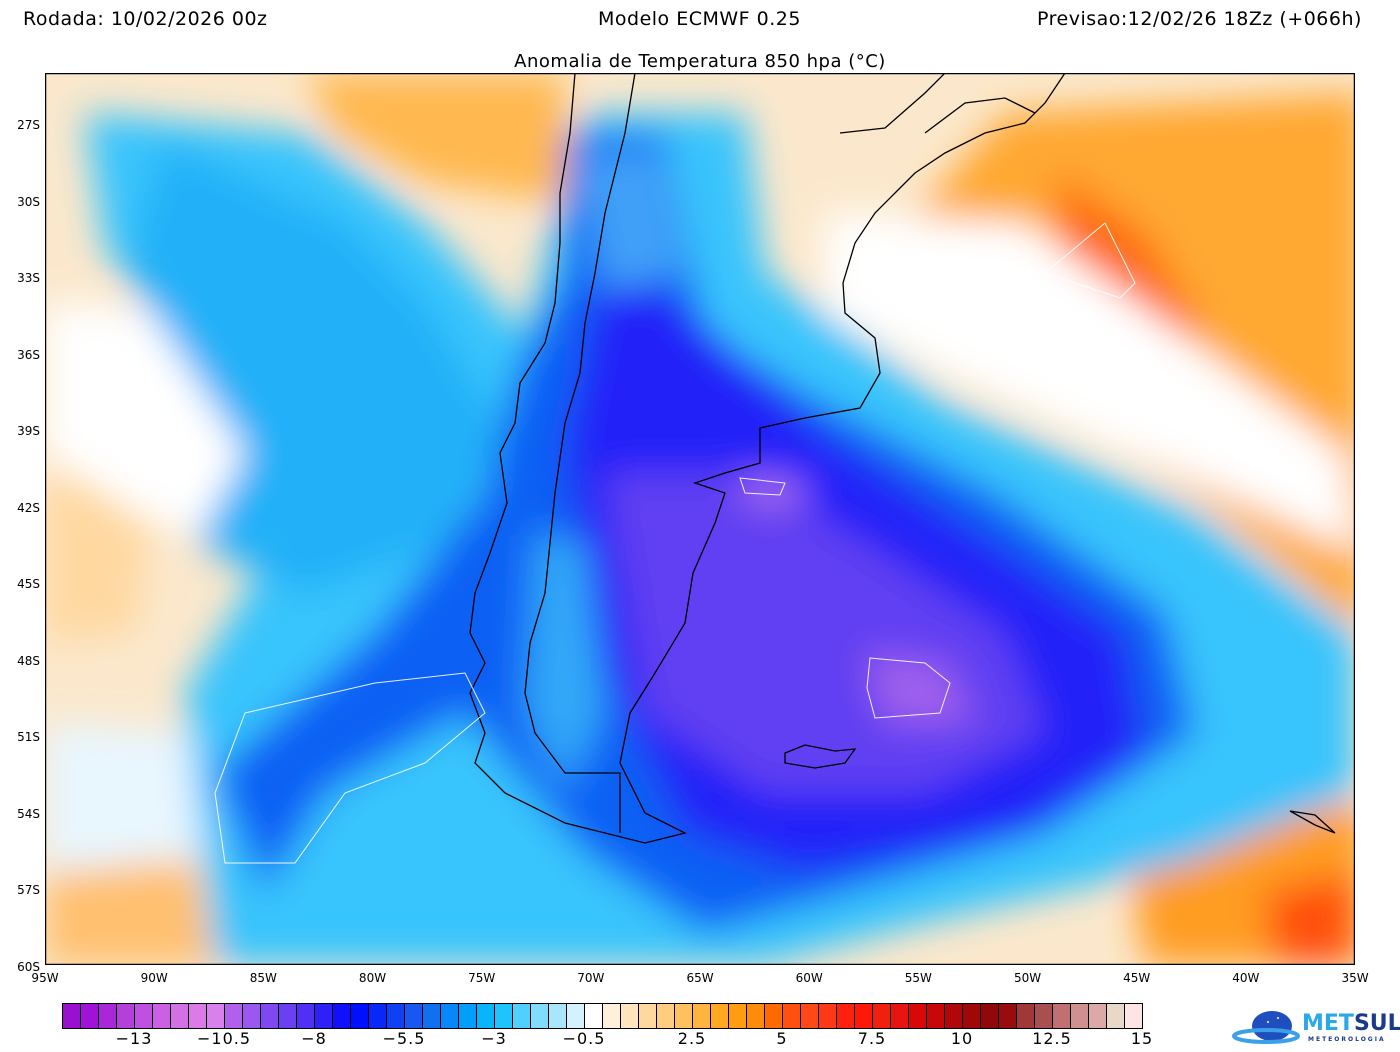  Describe the element at coordinates (28, 354) in the screenshot. I see `latitude-label: 36S` at that location.